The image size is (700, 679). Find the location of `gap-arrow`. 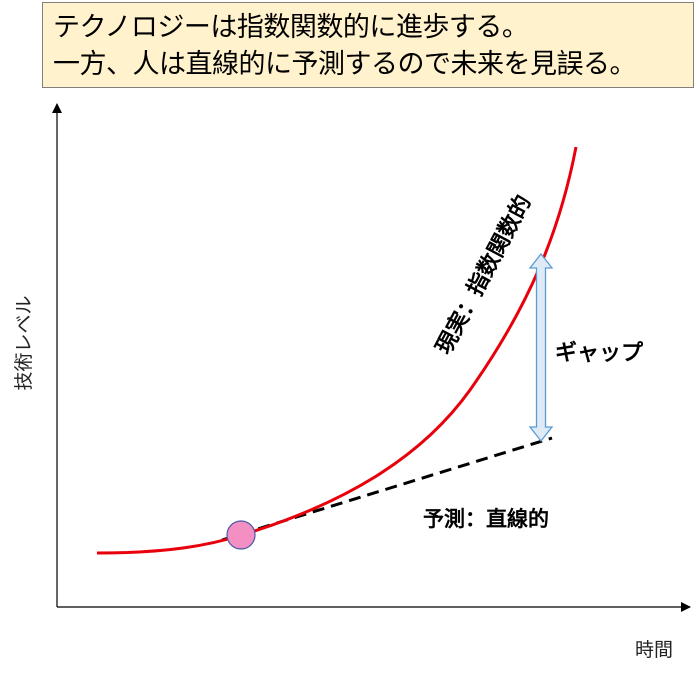

gap-arrow is located at coordinates (541, 347).